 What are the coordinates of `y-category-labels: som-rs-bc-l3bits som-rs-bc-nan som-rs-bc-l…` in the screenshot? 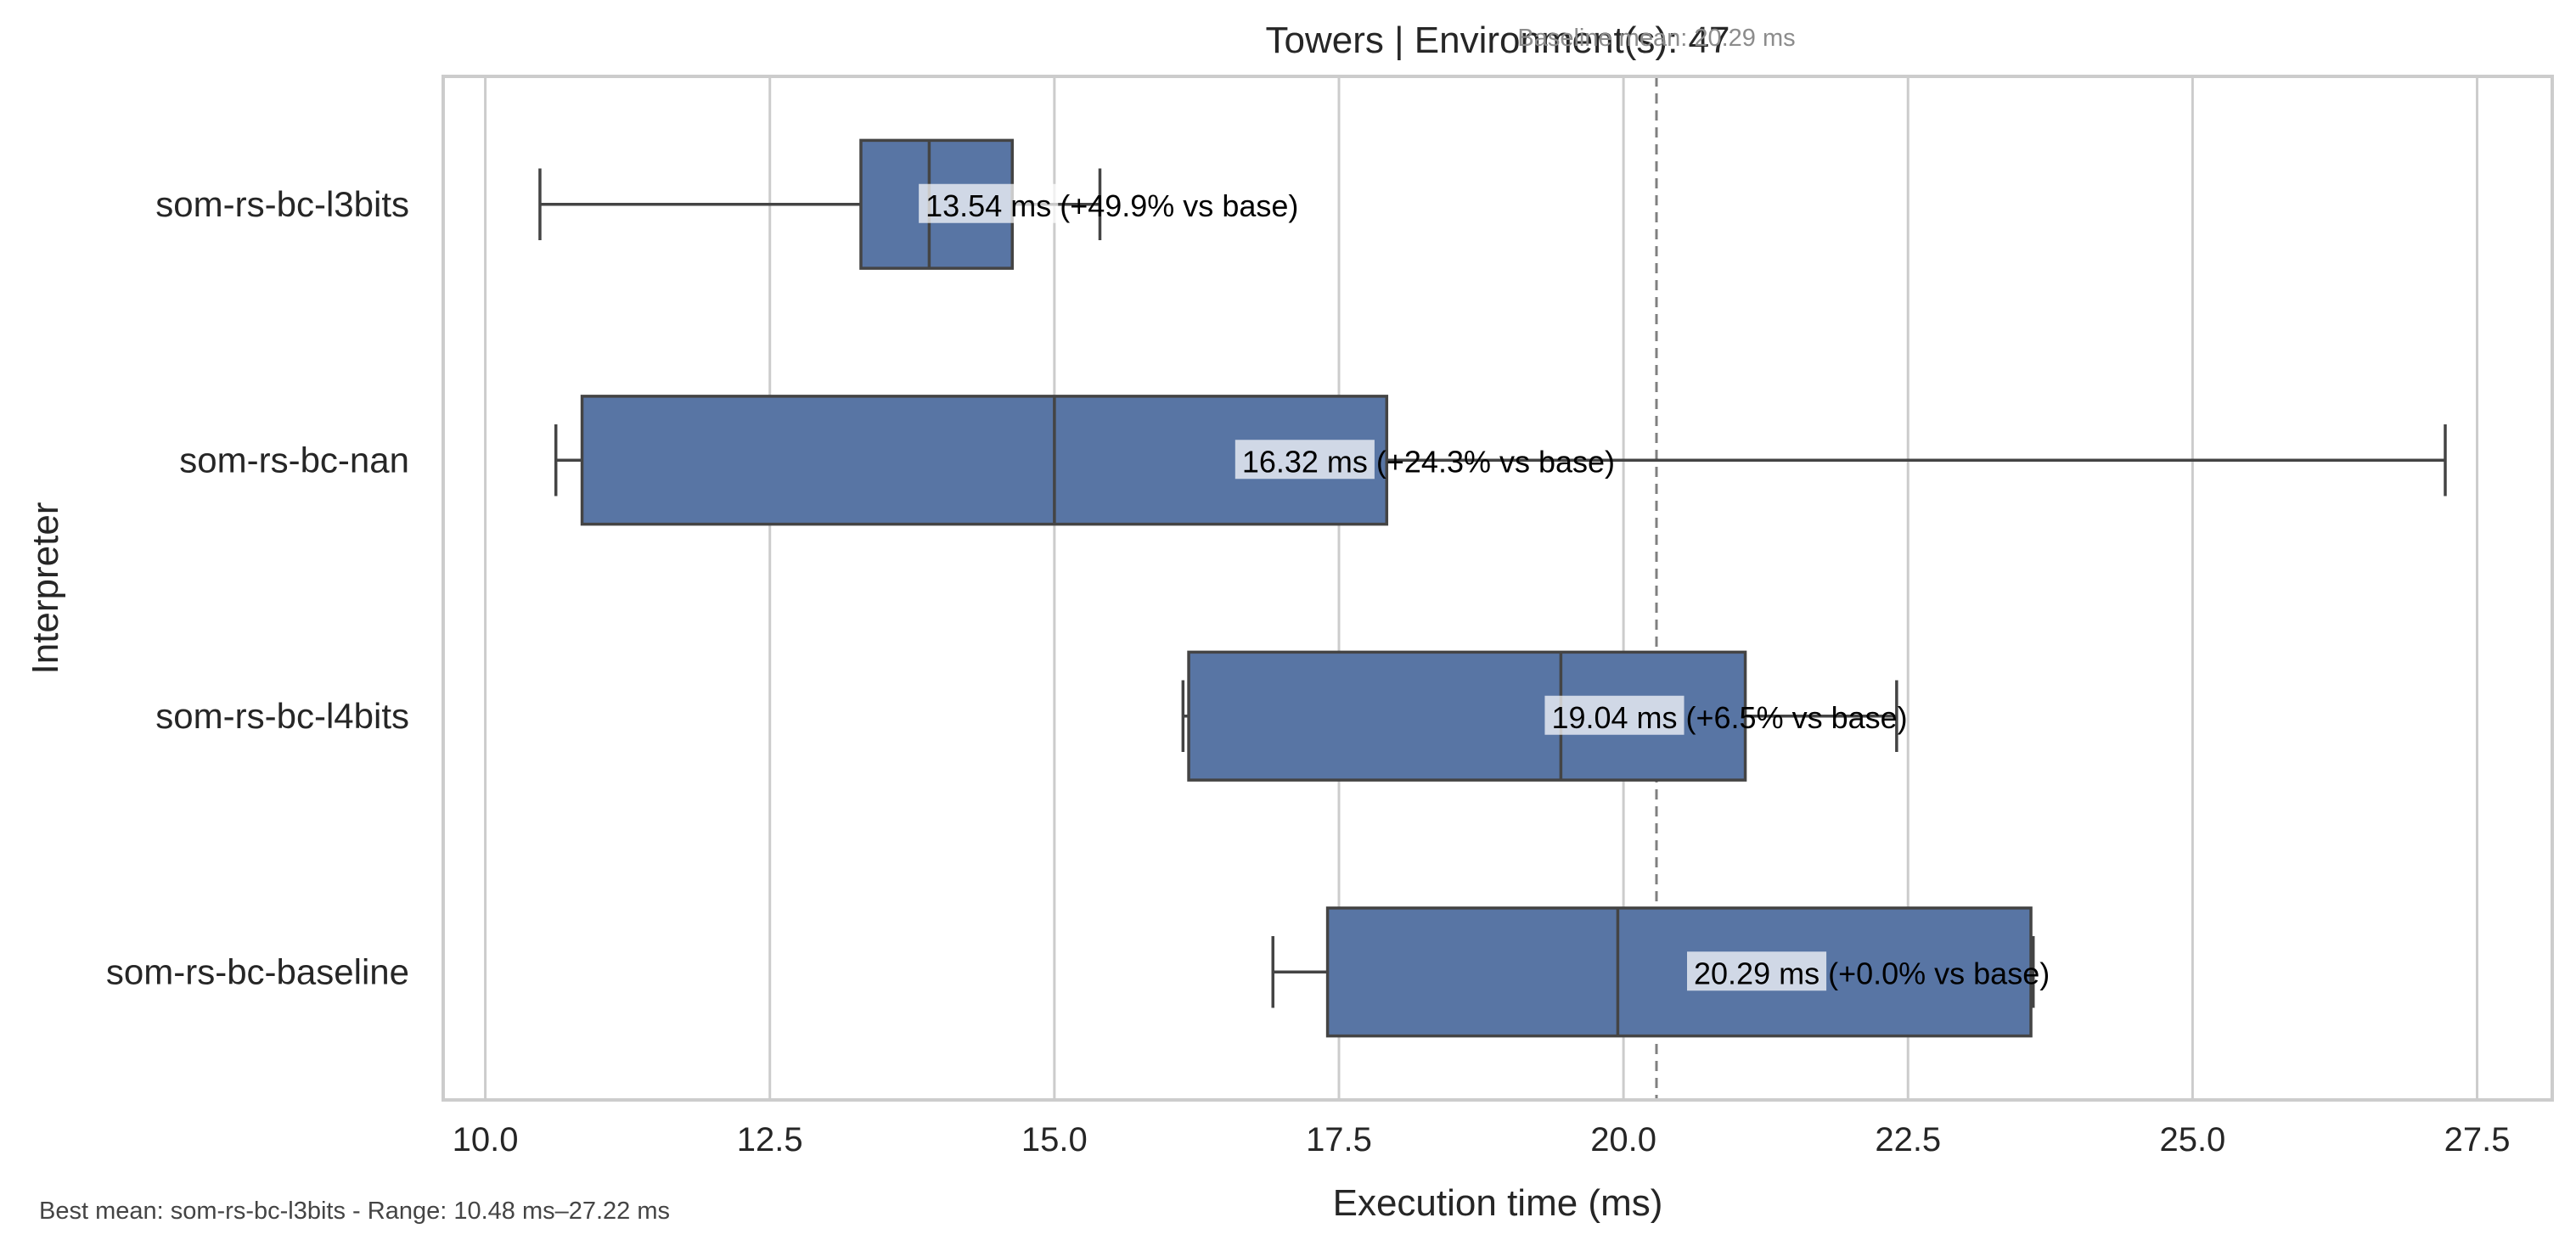 It's located at (257, 588).